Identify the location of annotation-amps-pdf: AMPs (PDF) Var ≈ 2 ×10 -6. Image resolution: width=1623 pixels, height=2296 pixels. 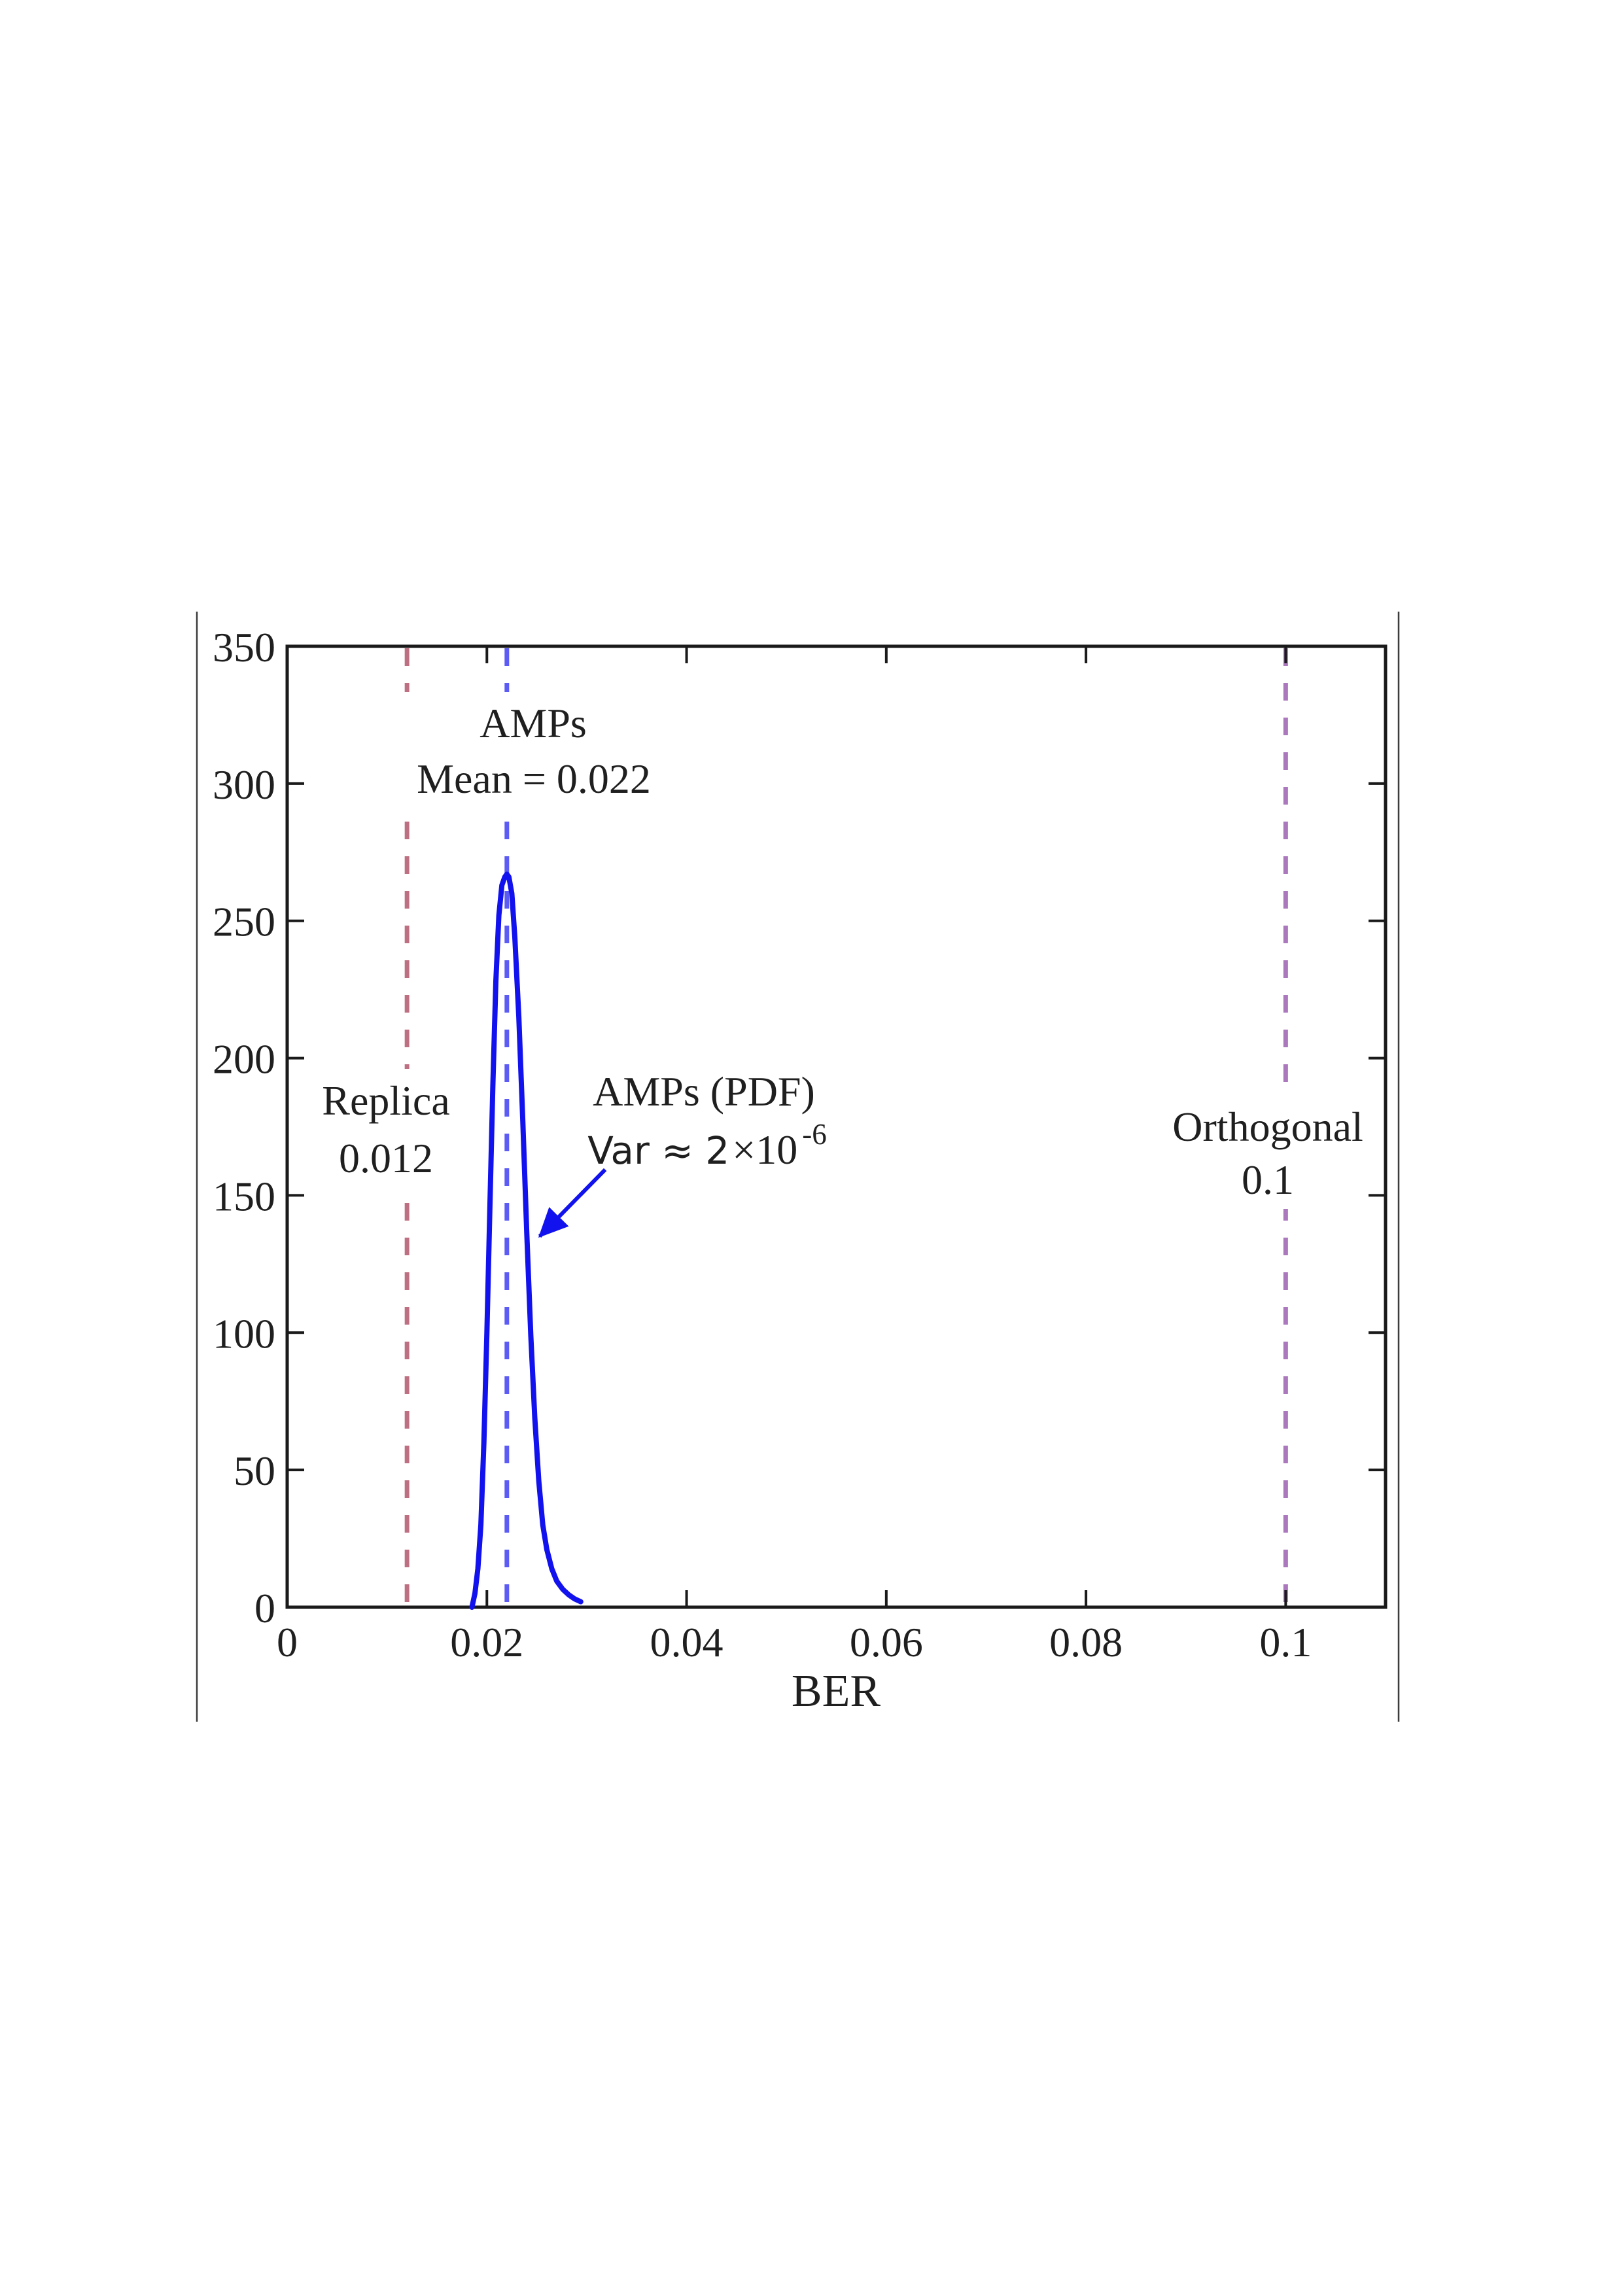
(707, 1120).